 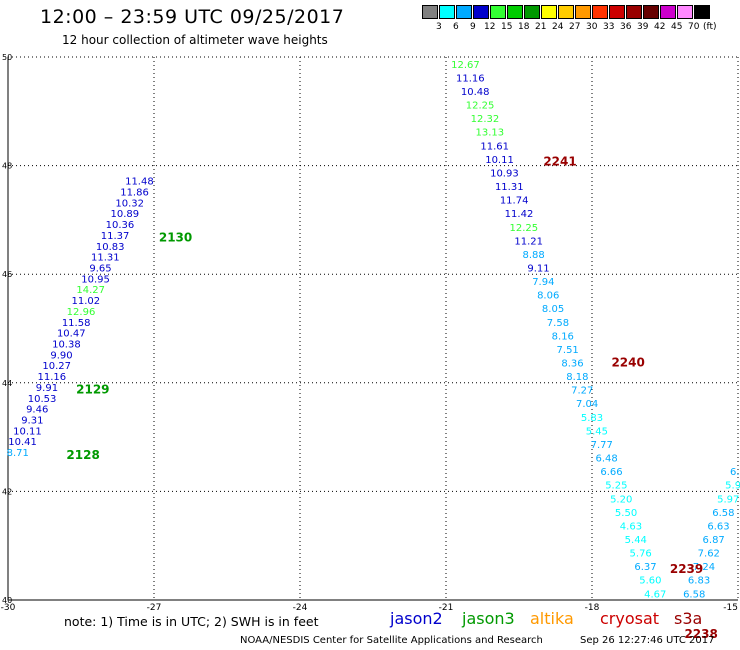 What do you see at coordinates (552, 618) in the screenshot?
I see `legend-altika: altika` at bounding box center [552, 618].